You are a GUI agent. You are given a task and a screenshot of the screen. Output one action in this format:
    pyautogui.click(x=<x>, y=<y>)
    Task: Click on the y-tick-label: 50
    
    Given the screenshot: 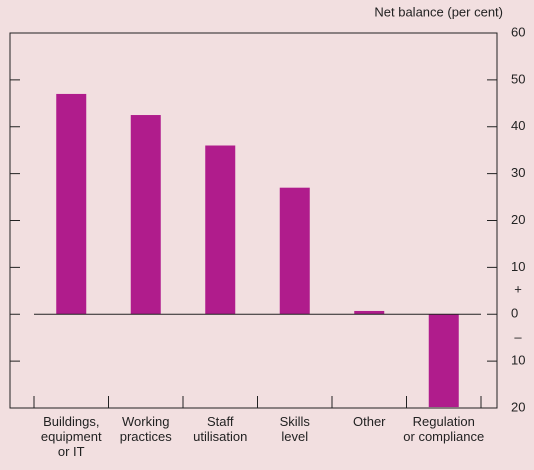 What is the action you would take?
    pyautogui.click(x=518, y=78)
    